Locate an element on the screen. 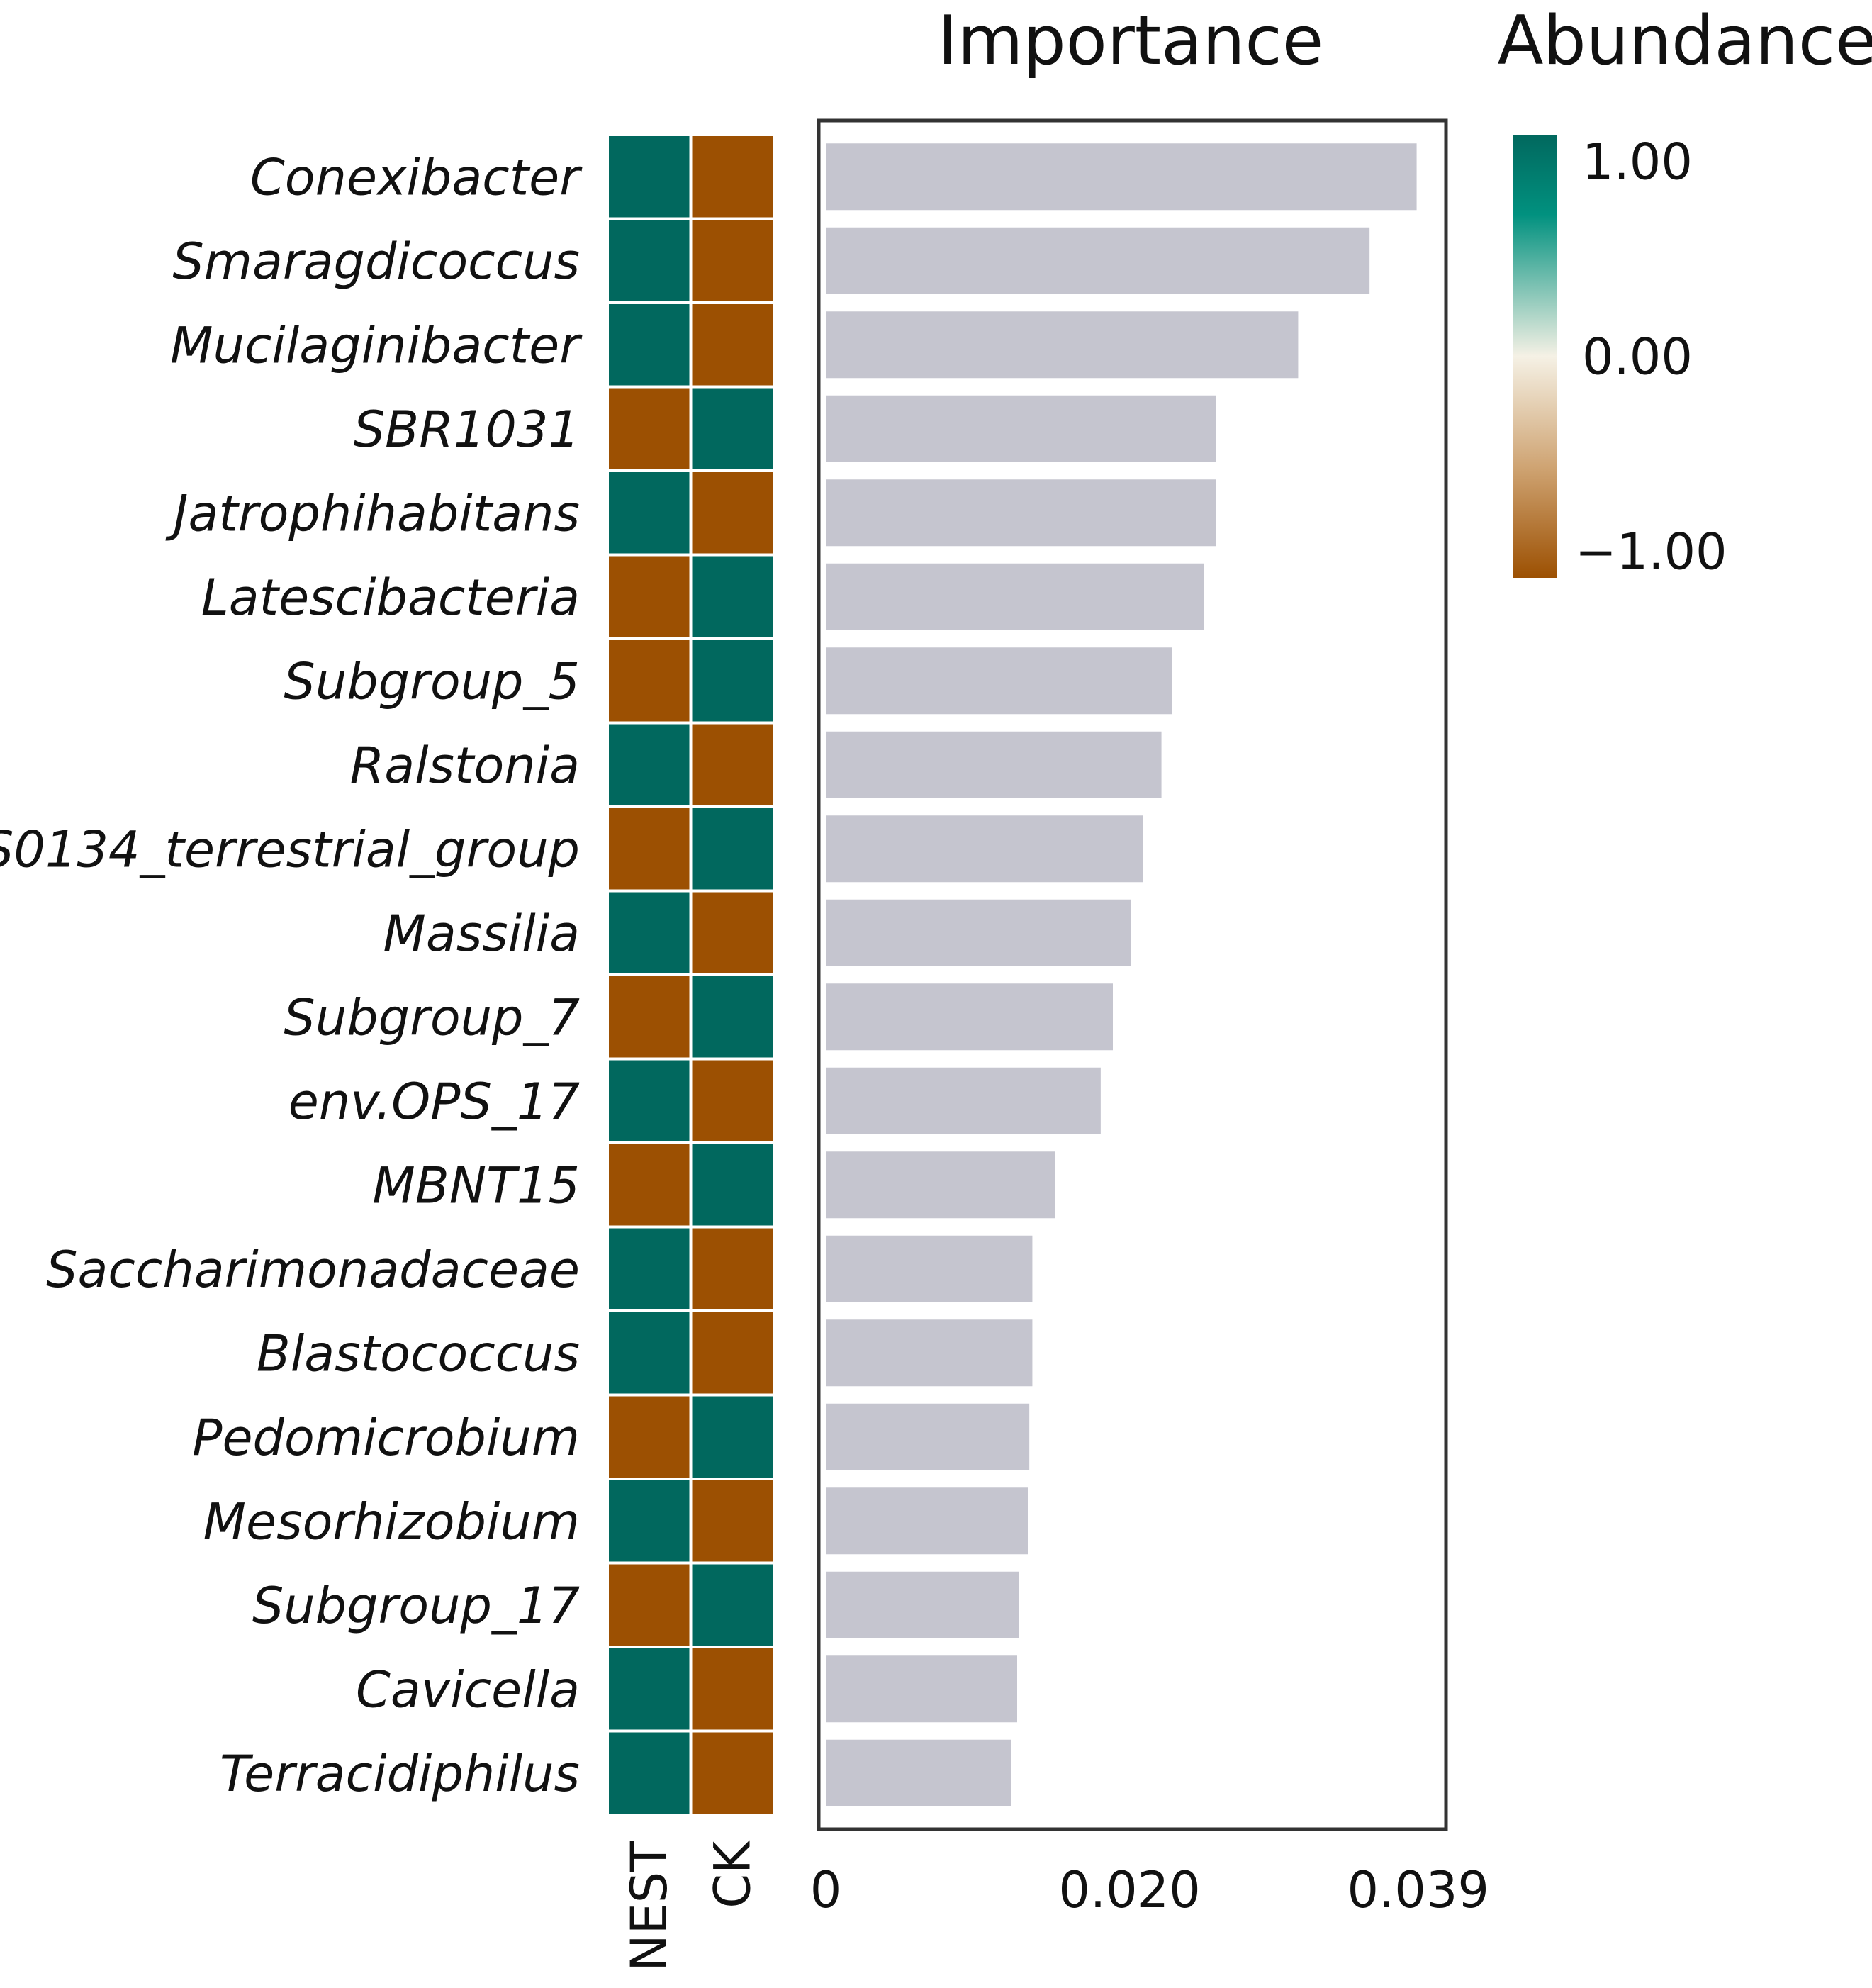  chart-title: Importance is located at coordinates (1130, 41).